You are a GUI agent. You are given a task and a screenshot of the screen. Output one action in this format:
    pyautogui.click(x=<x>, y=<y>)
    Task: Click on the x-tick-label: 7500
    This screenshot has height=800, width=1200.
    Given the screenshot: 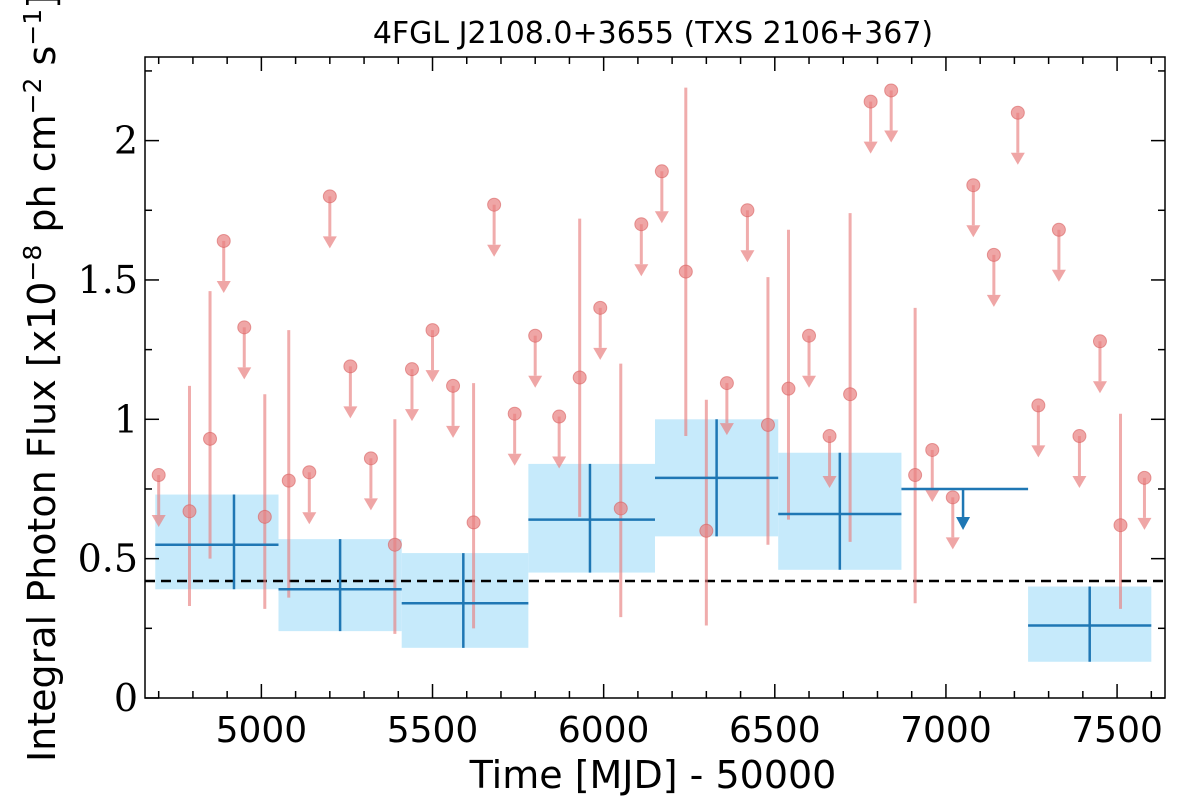 What is the action you would take?
    pyautogui.click(x=1117, y=730)
    